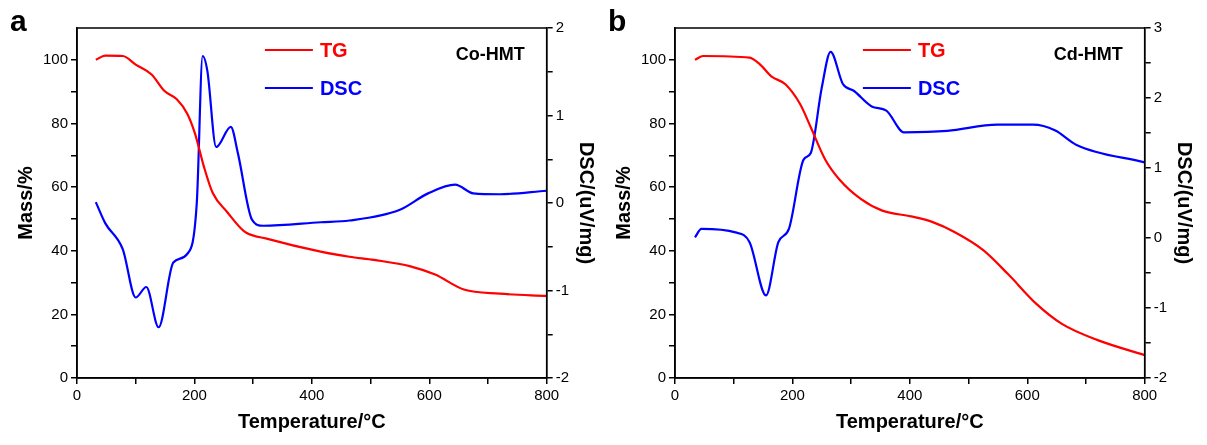 The image size is (1207, 445). I want to click on annotation: Co-HMT, so click(490, 53).